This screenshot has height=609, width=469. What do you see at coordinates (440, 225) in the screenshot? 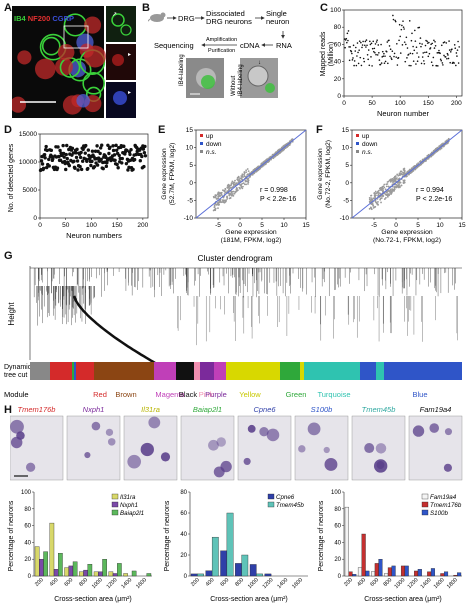
I see `x-tick-label: 10` at bounding box center [440, 225].